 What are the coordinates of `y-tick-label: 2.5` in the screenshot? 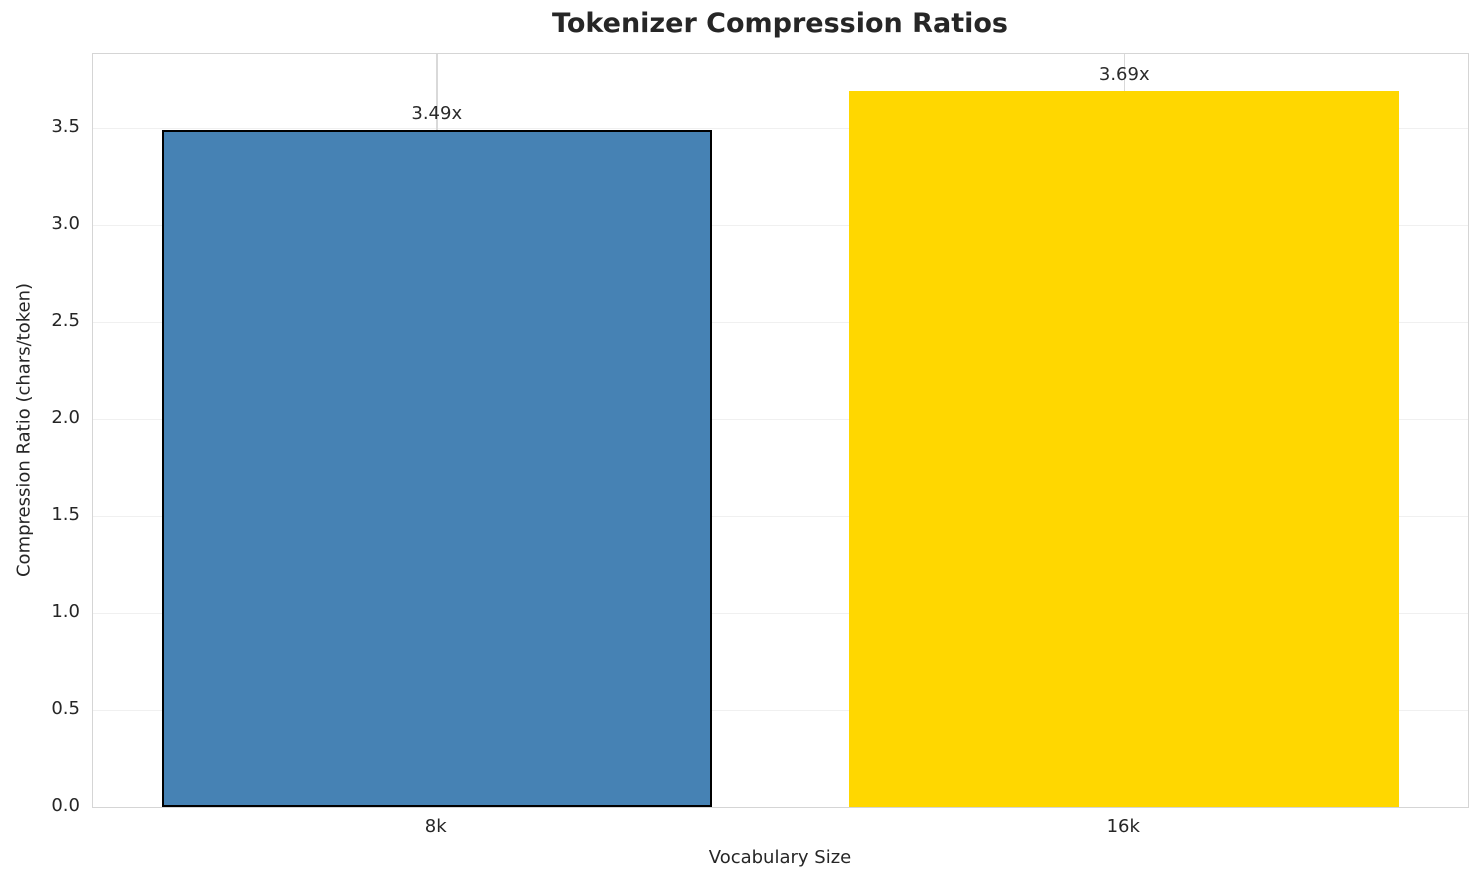 It's located at (65, 320).